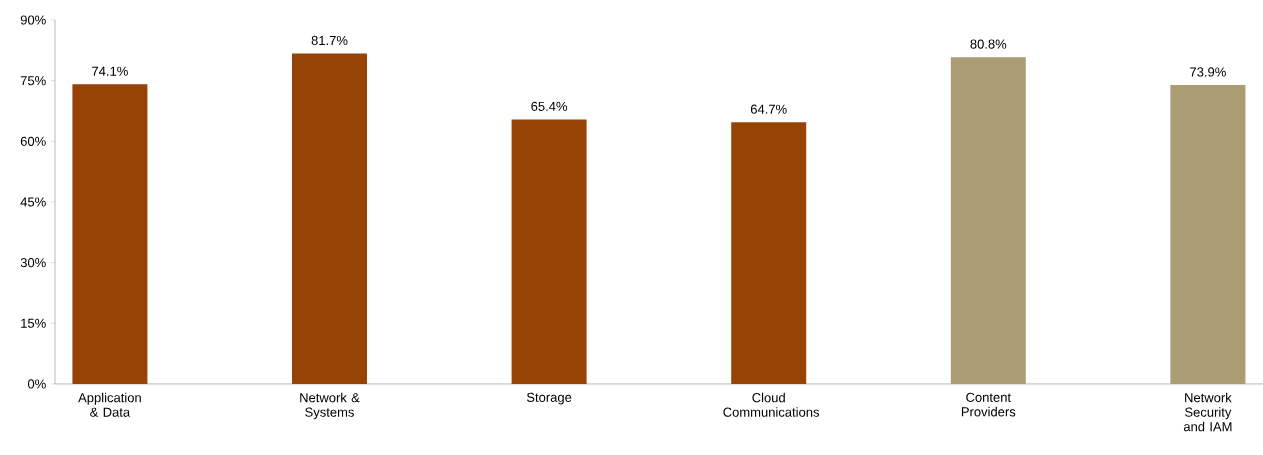  Describe the element at coordinates (33, 323) in the screenshot. I see `y-tick-label: 15%` at that location.